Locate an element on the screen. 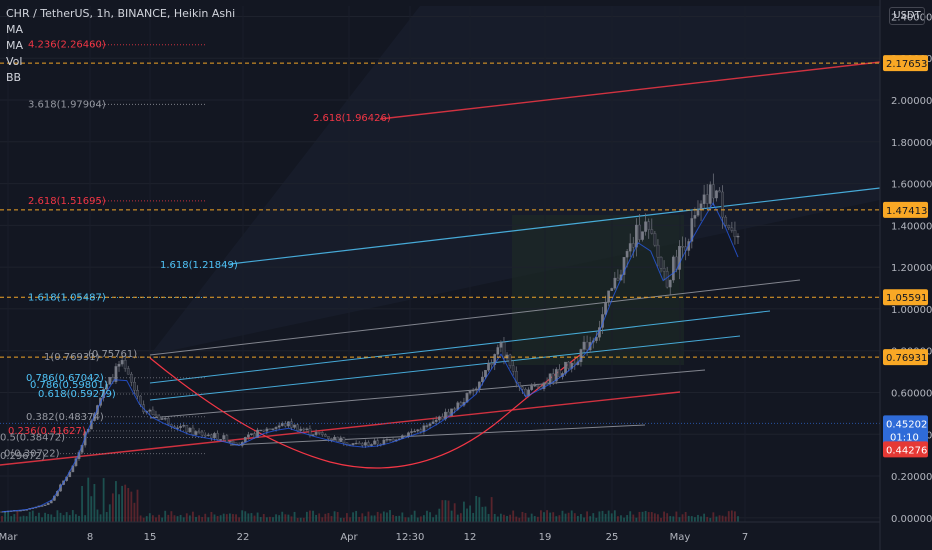 Image resolution: width=932 pixels, height=550 pixels. fib-channel-line is located at coordinates (475, 317).